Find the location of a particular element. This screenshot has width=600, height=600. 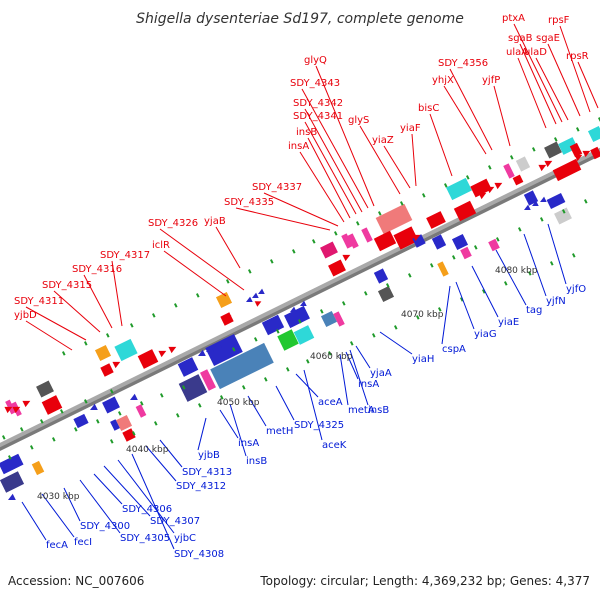

gene-label-forward: rpsR is located at coordinates (577, 56).